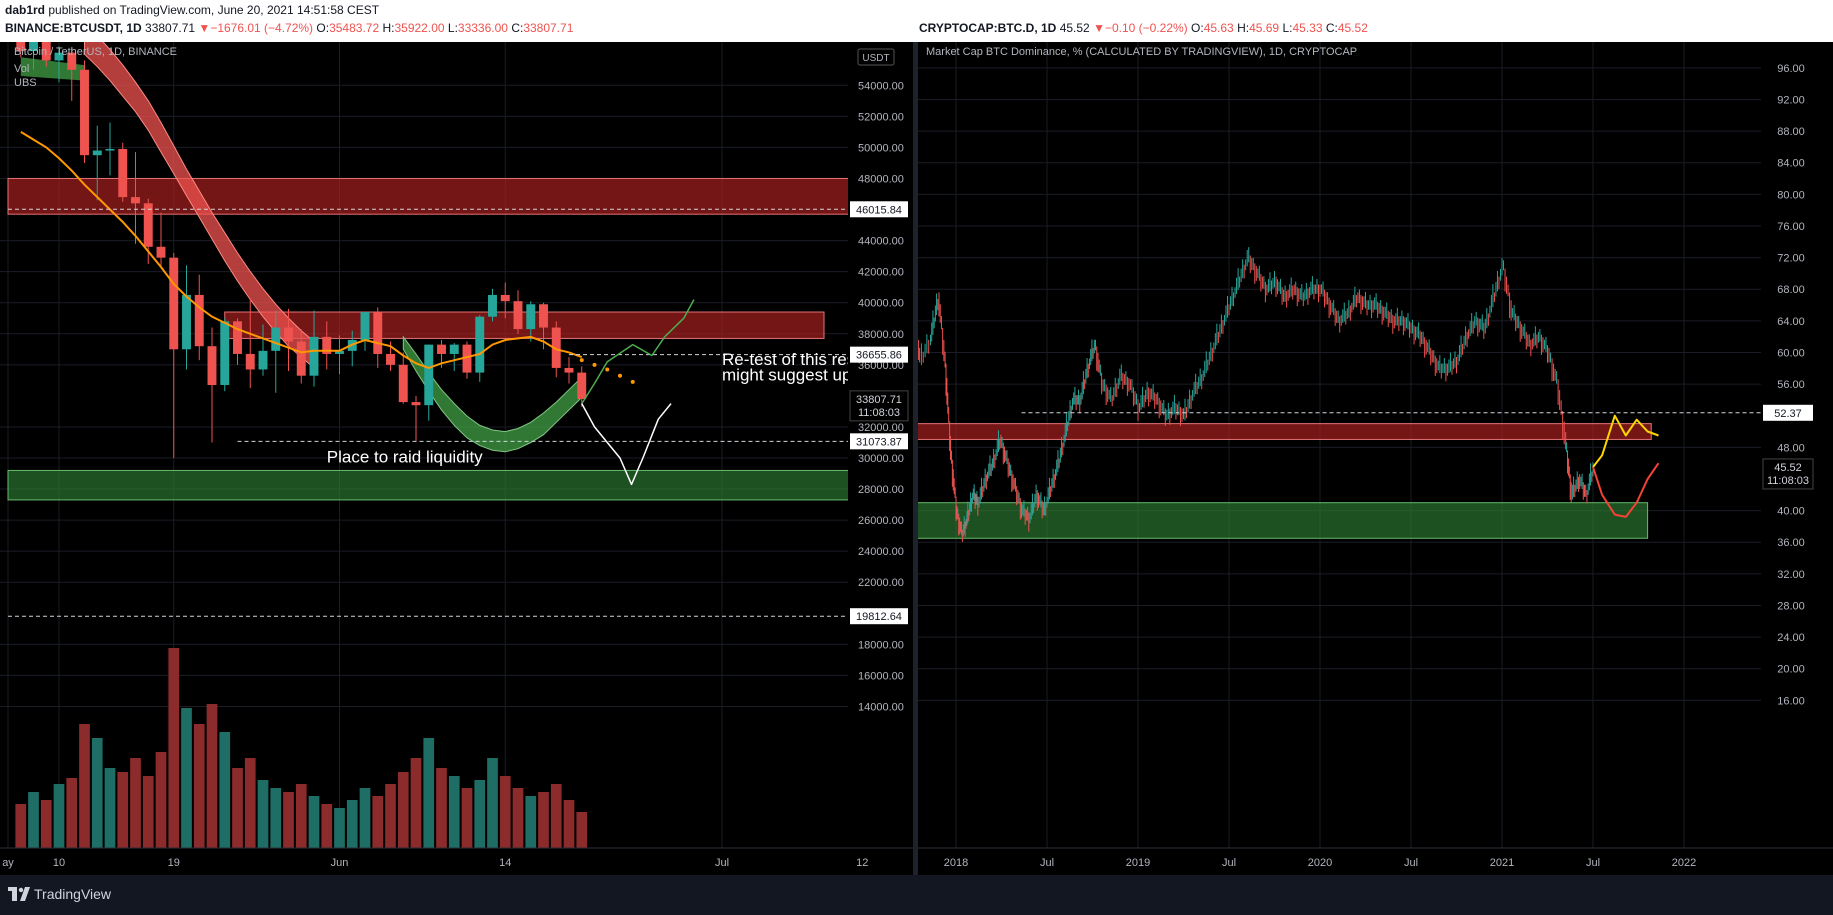 This screenshot has width=1833, height=915. Describe the element at coordinates (881, 304) in the screenshot. I see `price-tick: 40000.00` at that location.